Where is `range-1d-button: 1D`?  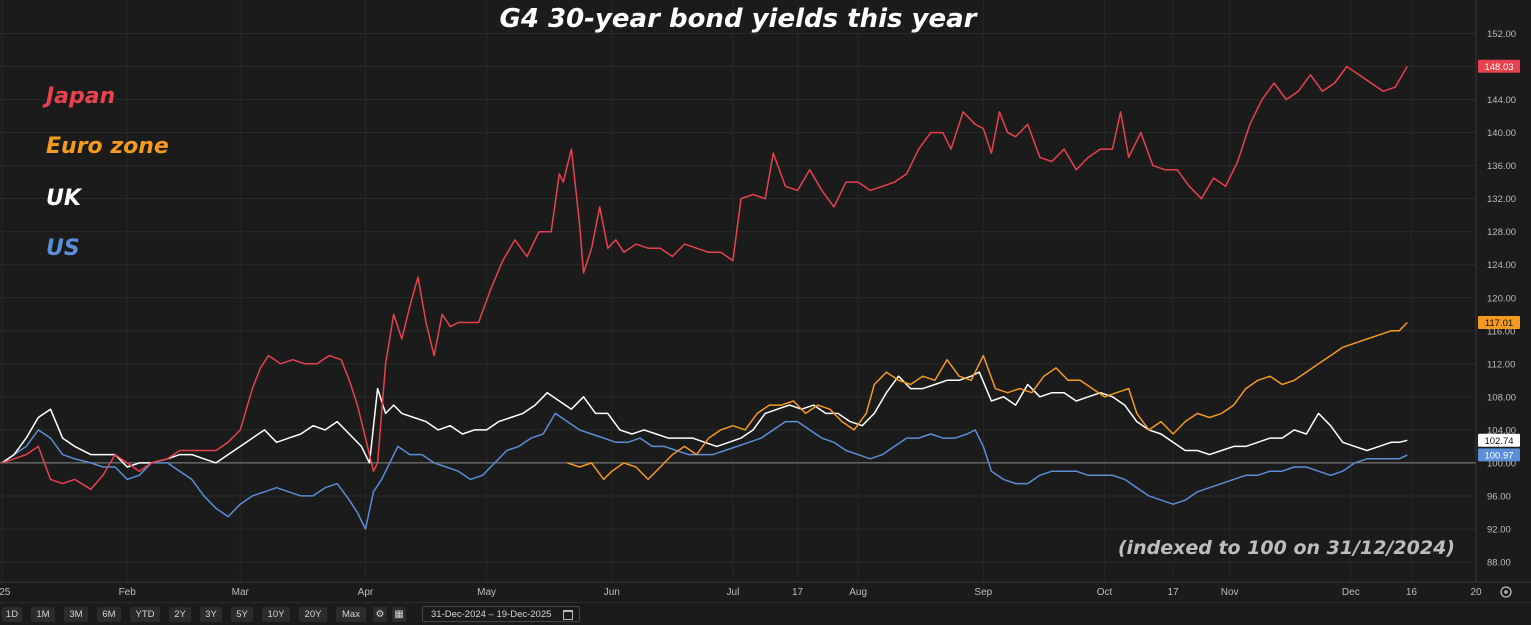
range-1d-button: 1D is located at coordinates (12, 614).